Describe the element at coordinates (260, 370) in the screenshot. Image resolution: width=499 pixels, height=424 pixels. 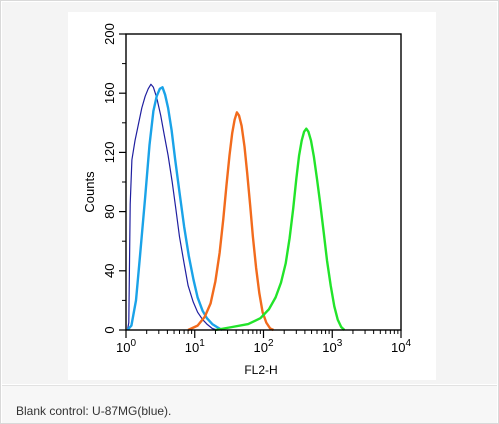
I see `x-axis-title: FL2-H` at that location.